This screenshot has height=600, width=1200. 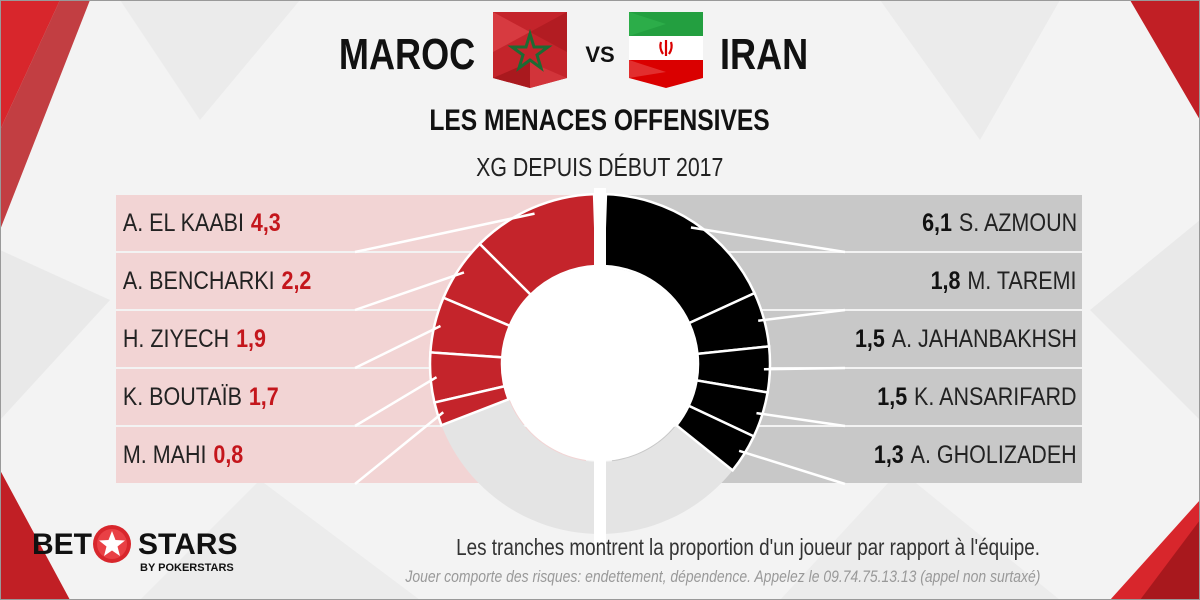 What do you see at coordinates (188, 544) in the screenshot?
I see `logo-stars-text: STARS` at bounding box center [188, 544].